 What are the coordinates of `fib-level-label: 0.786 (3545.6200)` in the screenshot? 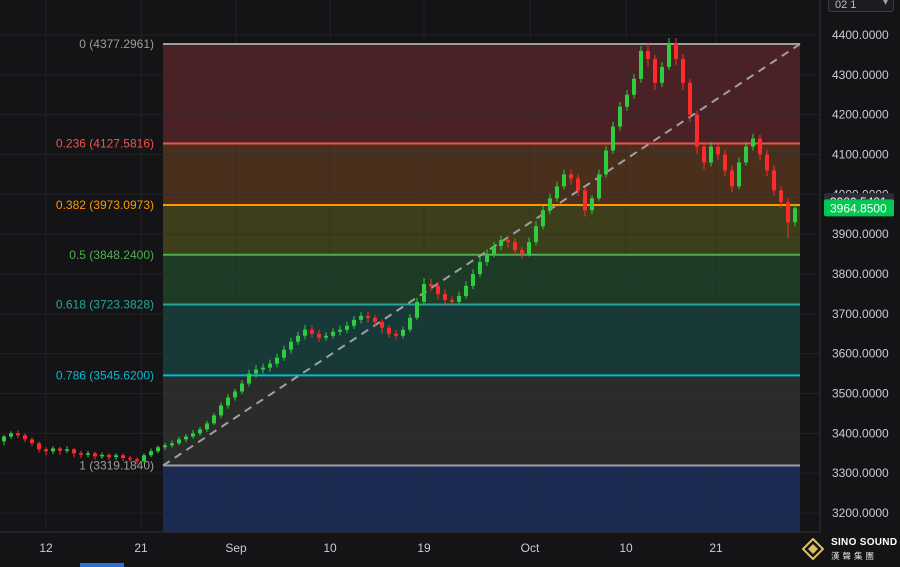 It's located at (105, 375).